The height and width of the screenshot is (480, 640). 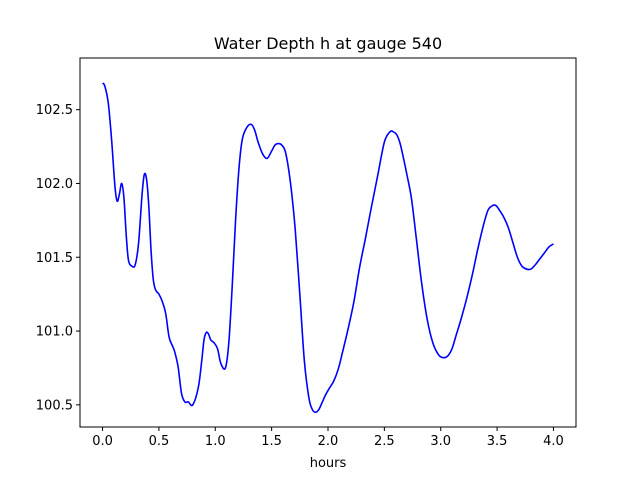 What do you see at coordinates (271, 441) in the screenshot?
I see `x-tick-label: 1.5` at bounding box center [271, 441].